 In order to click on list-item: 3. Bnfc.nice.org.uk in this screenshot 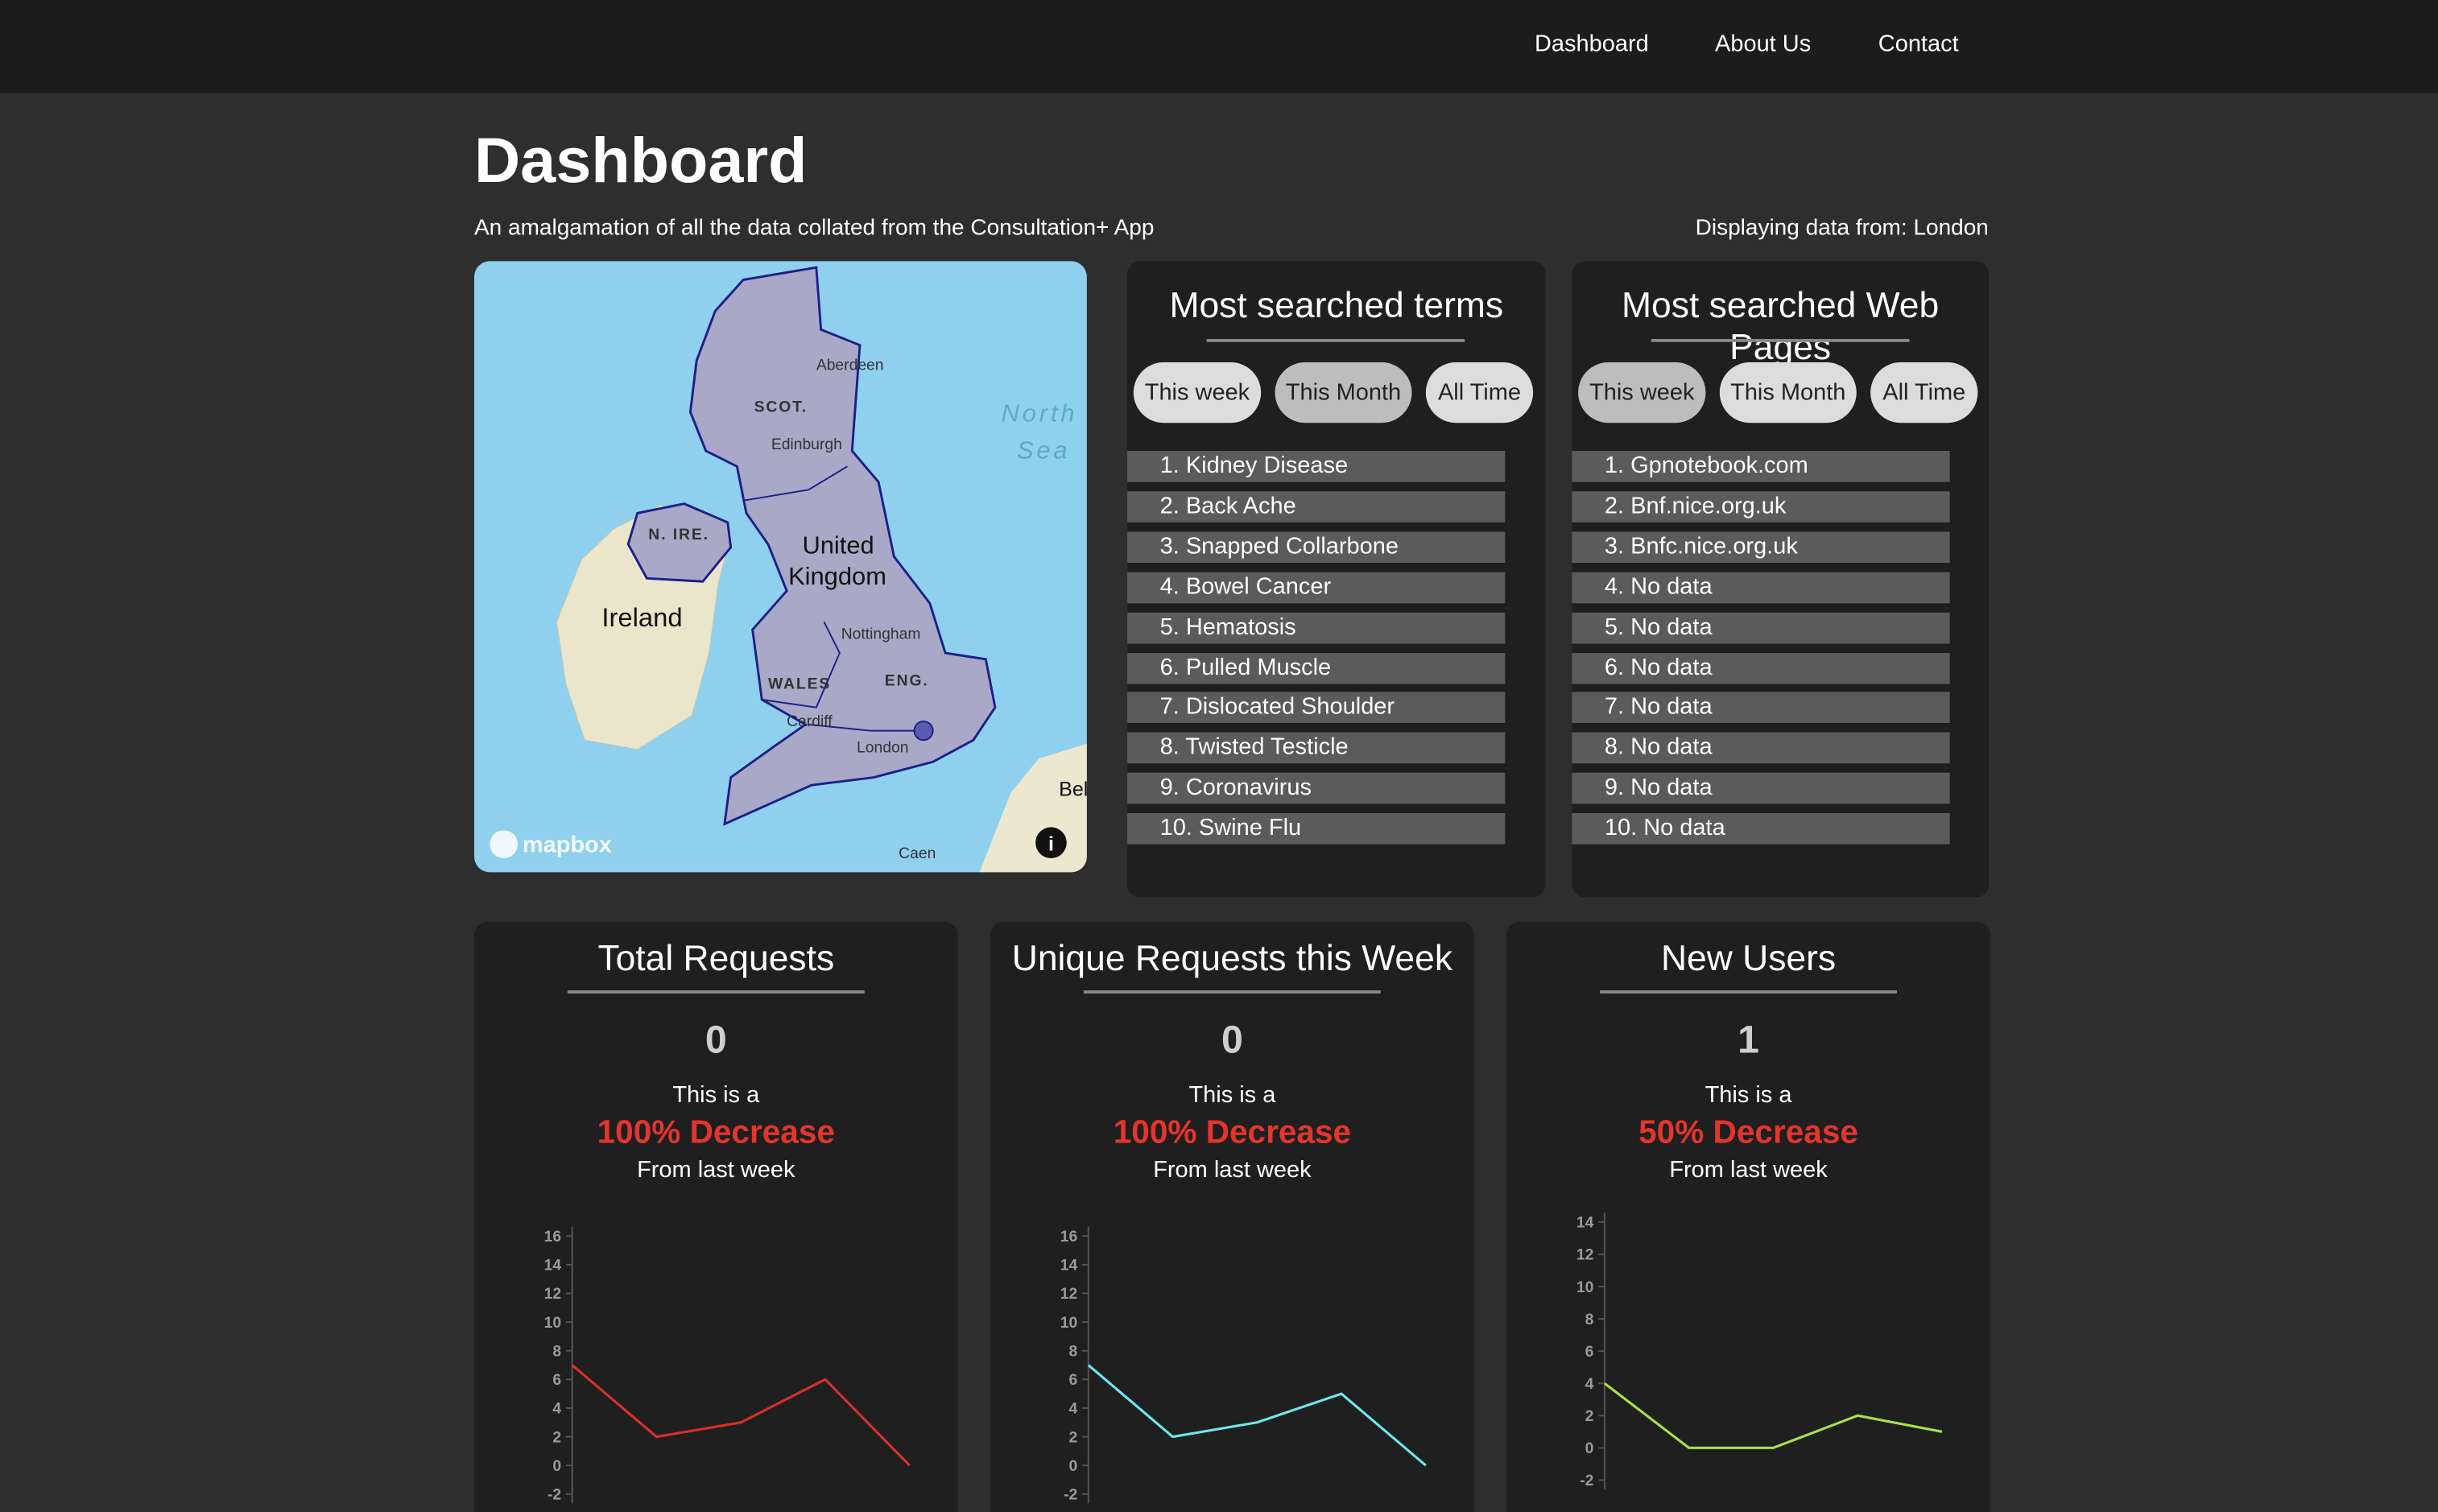, I will do `click(1761, 547)`.